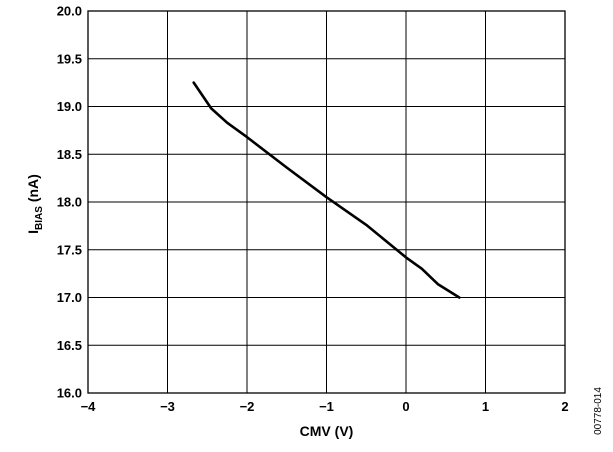 The image size is (613, 452). I want to click on x-axis-ticks: −4 −3 −2 −1 0 1 2, so click(325, 406).